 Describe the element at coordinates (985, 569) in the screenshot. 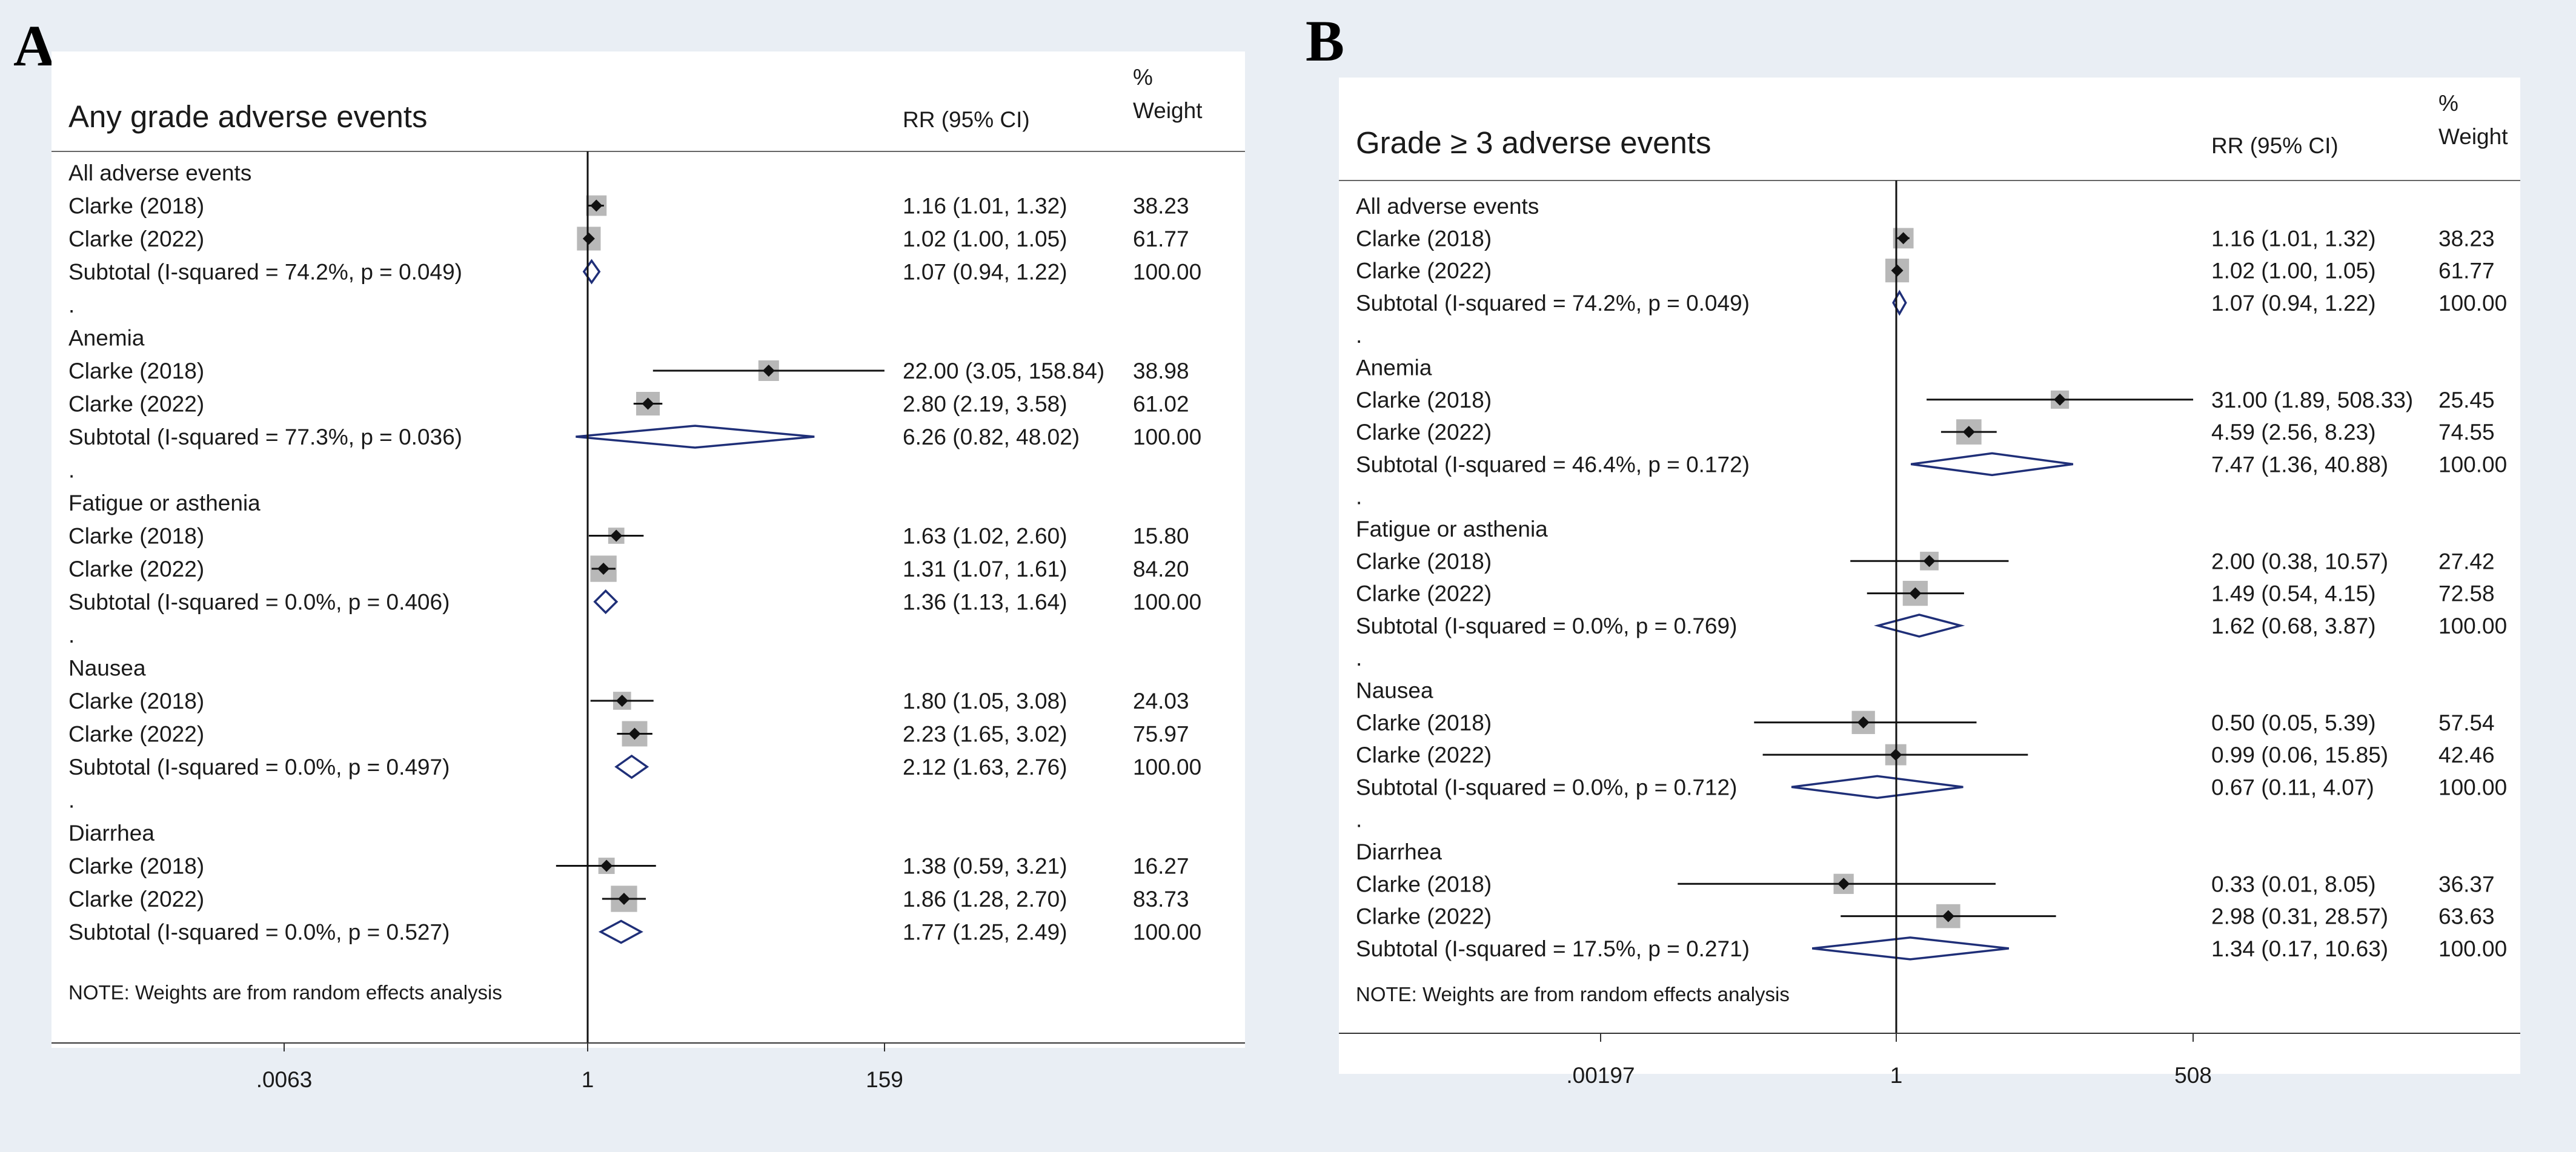

I see `panel-a-row-ci-12: 1.31 (1.07, 1.61)` at that location.